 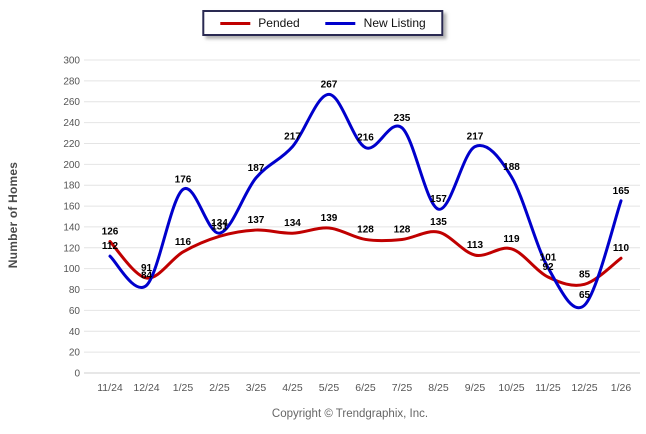 What do you see at coordinates (511, 239) in the screenshot?
I see `data-point-label: 119` at bounding box center [511, 239].